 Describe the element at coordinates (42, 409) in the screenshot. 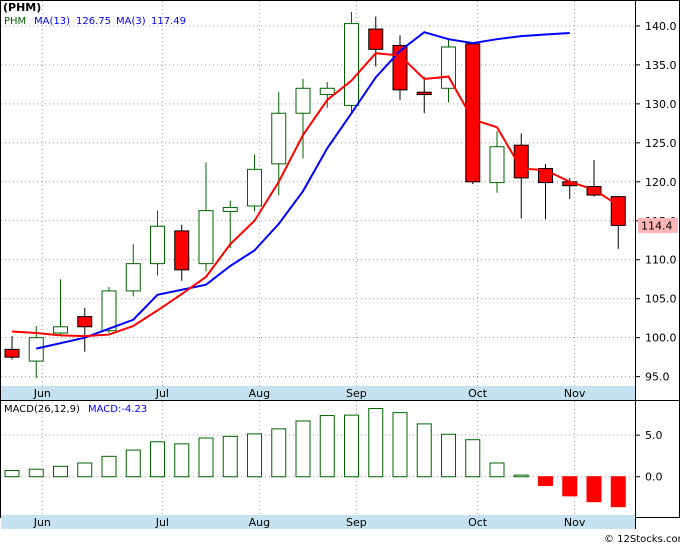

I see `macd-legend-params: MACD(26,12,9)` at that location.